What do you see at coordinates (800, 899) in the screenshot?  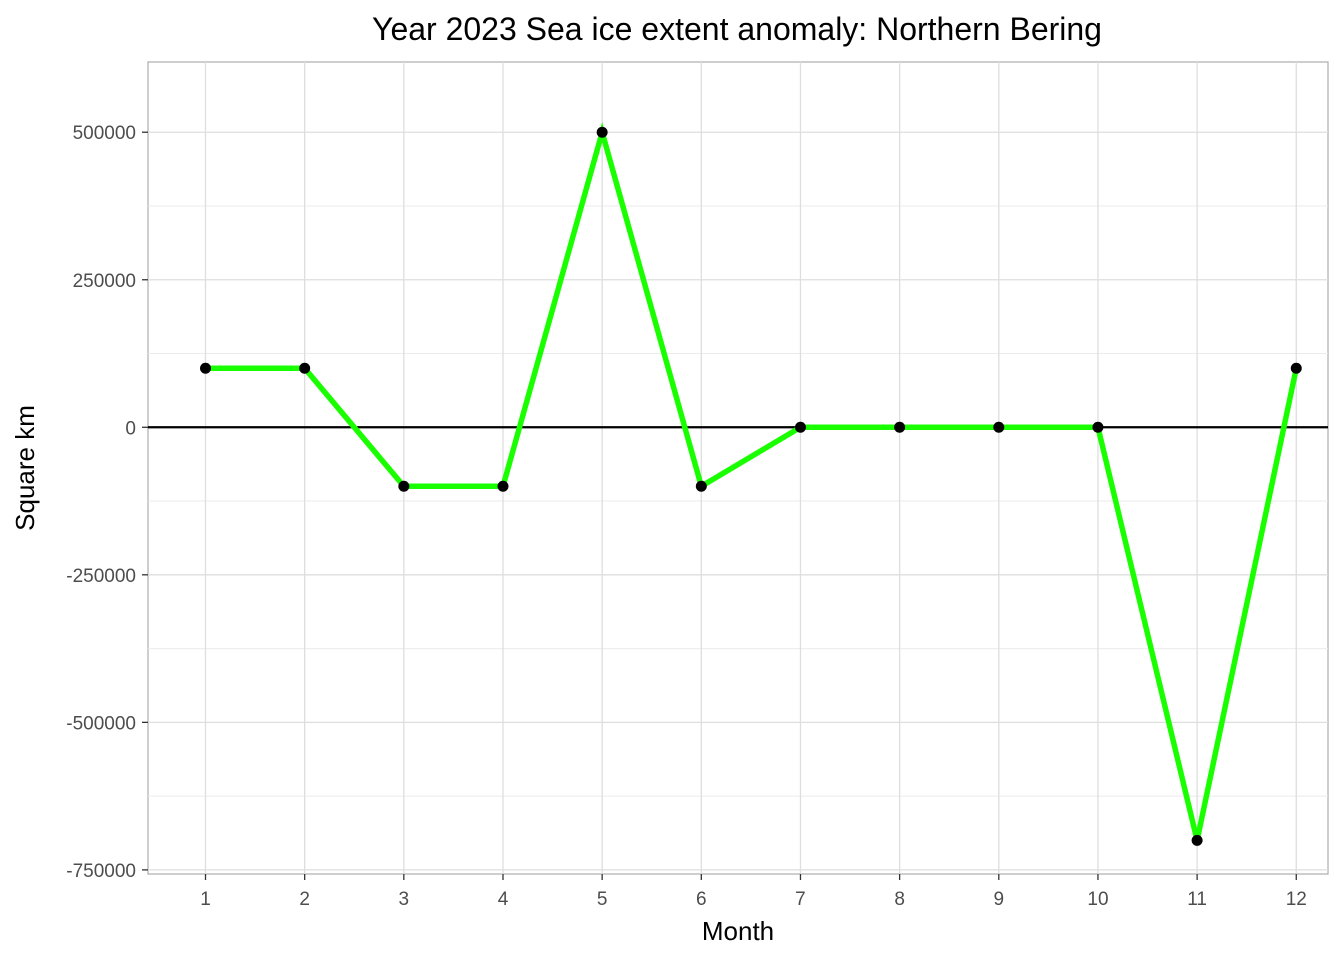 I see `x-tick-label: 7` at bounding box center [800, 899].